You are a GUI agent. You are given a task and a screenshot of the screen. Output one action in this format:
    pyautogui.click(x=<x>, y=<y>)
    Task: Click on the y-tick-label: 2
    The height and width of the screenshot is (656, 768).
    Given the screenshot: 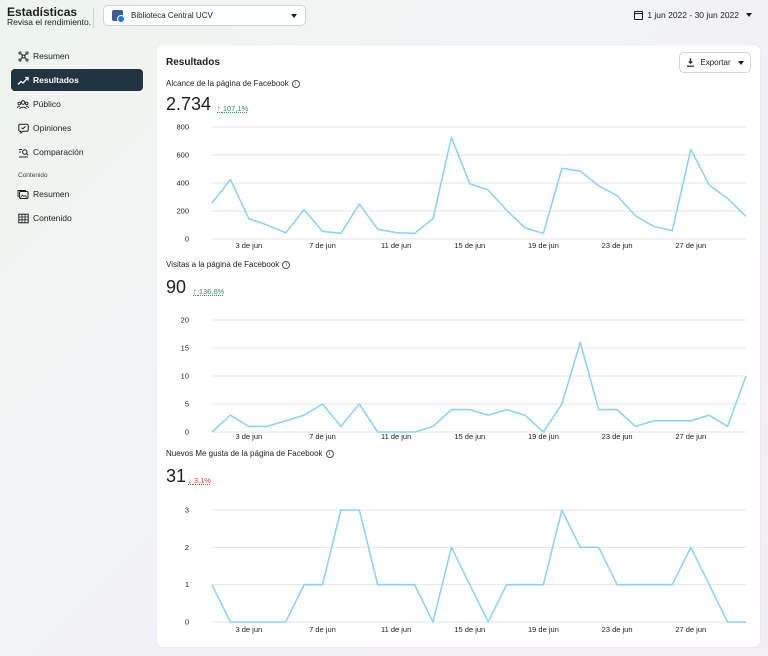 What is the action you would take?
    pyautogui.click(x=187, y=547)
    